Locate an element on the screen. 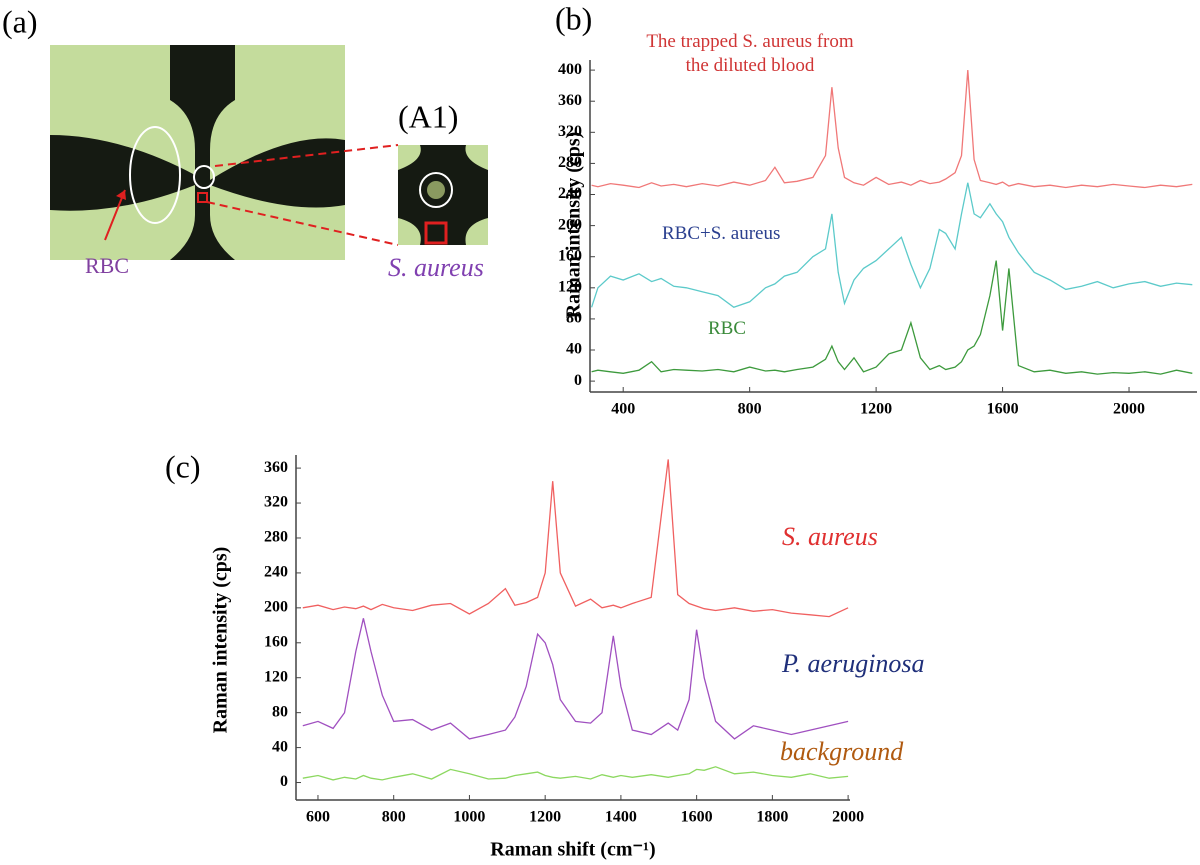 The height and width of the screenshot is (865, 1200). y-tick-label: 400 is located at coordinates (570, 69).